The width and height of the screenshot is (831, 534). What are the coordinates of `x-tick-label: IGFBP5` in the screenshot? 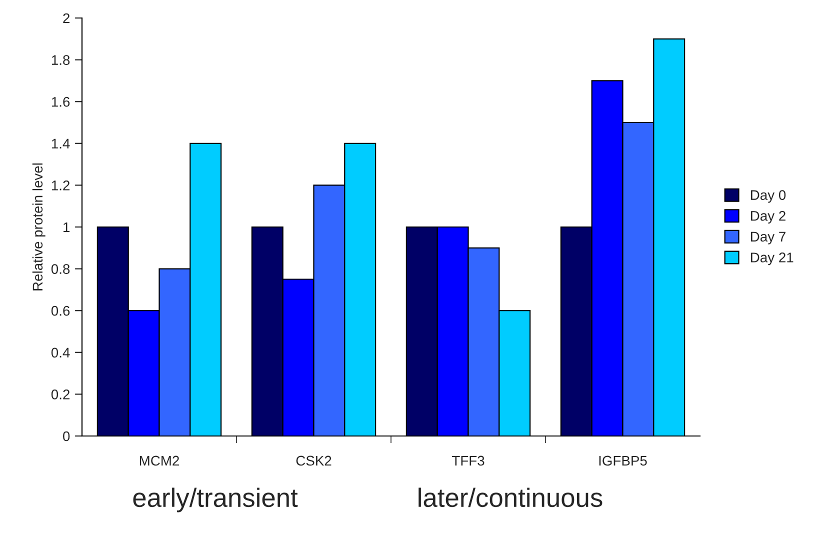 It's located at (623, 461).